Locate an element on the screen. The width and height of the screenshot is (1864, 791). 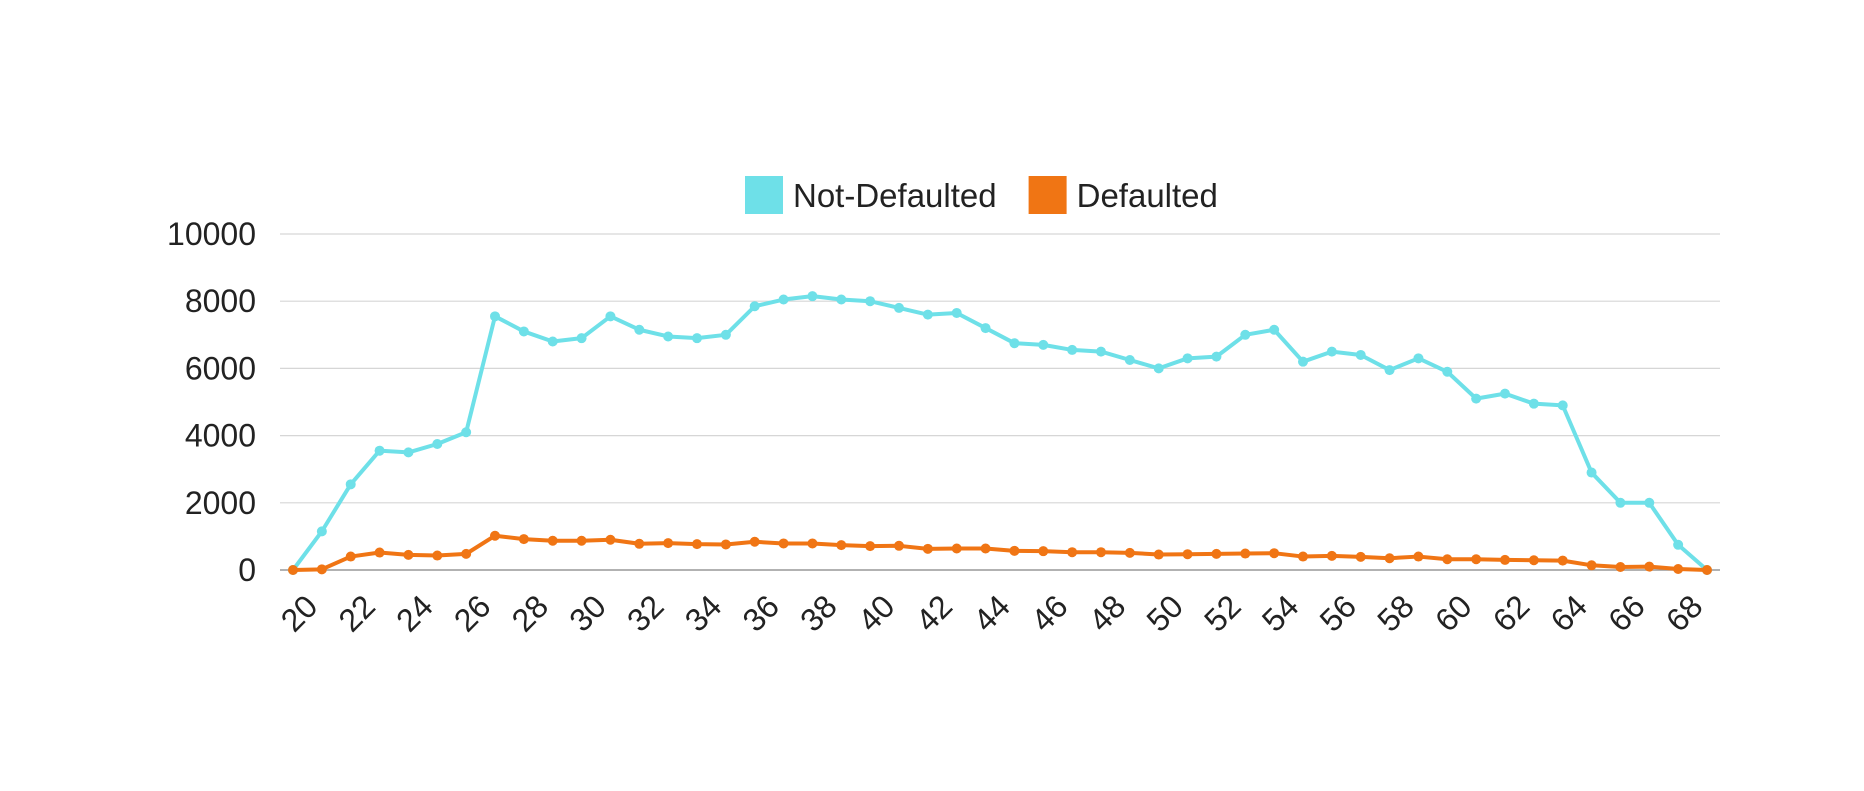
legend: Not-Defaulted Defaulted is located at coordinates (981, 195).